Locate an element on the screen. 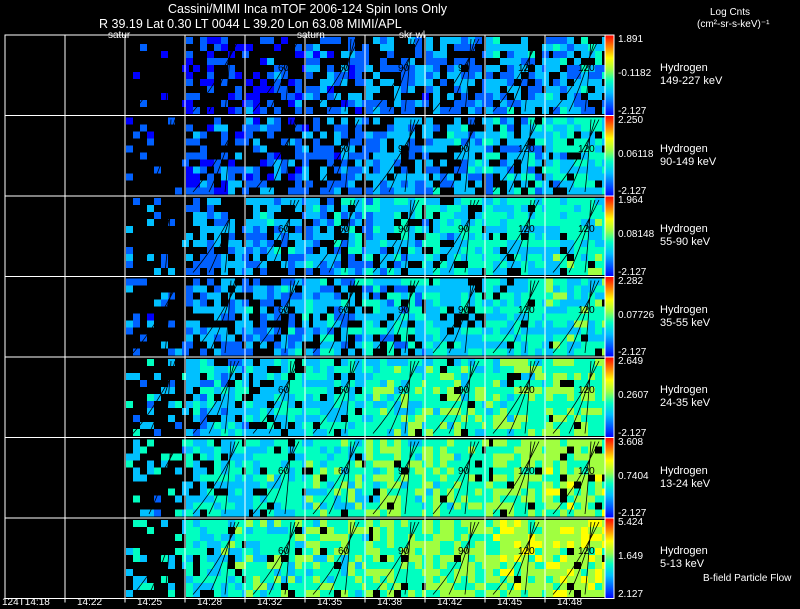 The width and height of the screenshot is (800, 609). colorbar-mid-label: 0.2607 is located at coordinates (633, 395).